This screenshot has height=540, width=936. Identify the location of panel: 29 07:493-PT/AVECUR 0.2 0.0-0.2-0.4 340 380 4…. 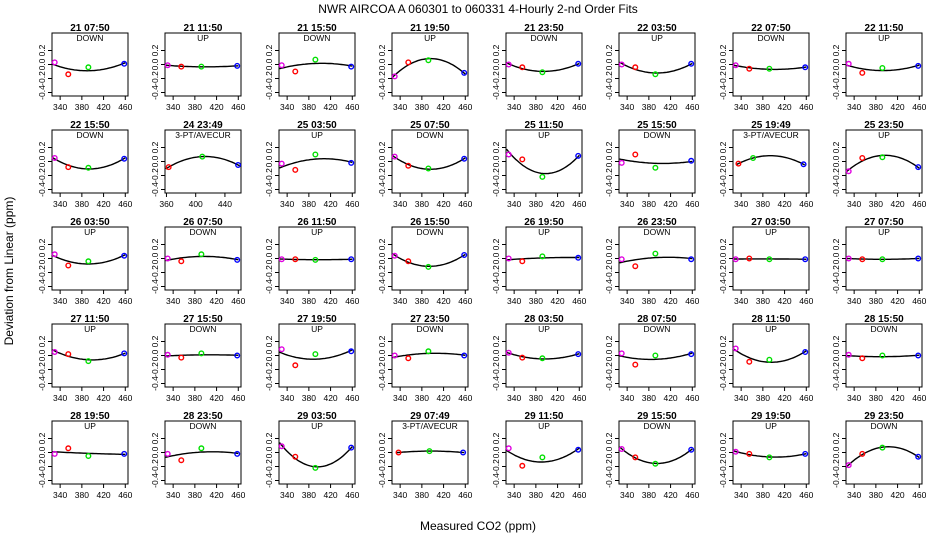
(425, 455).